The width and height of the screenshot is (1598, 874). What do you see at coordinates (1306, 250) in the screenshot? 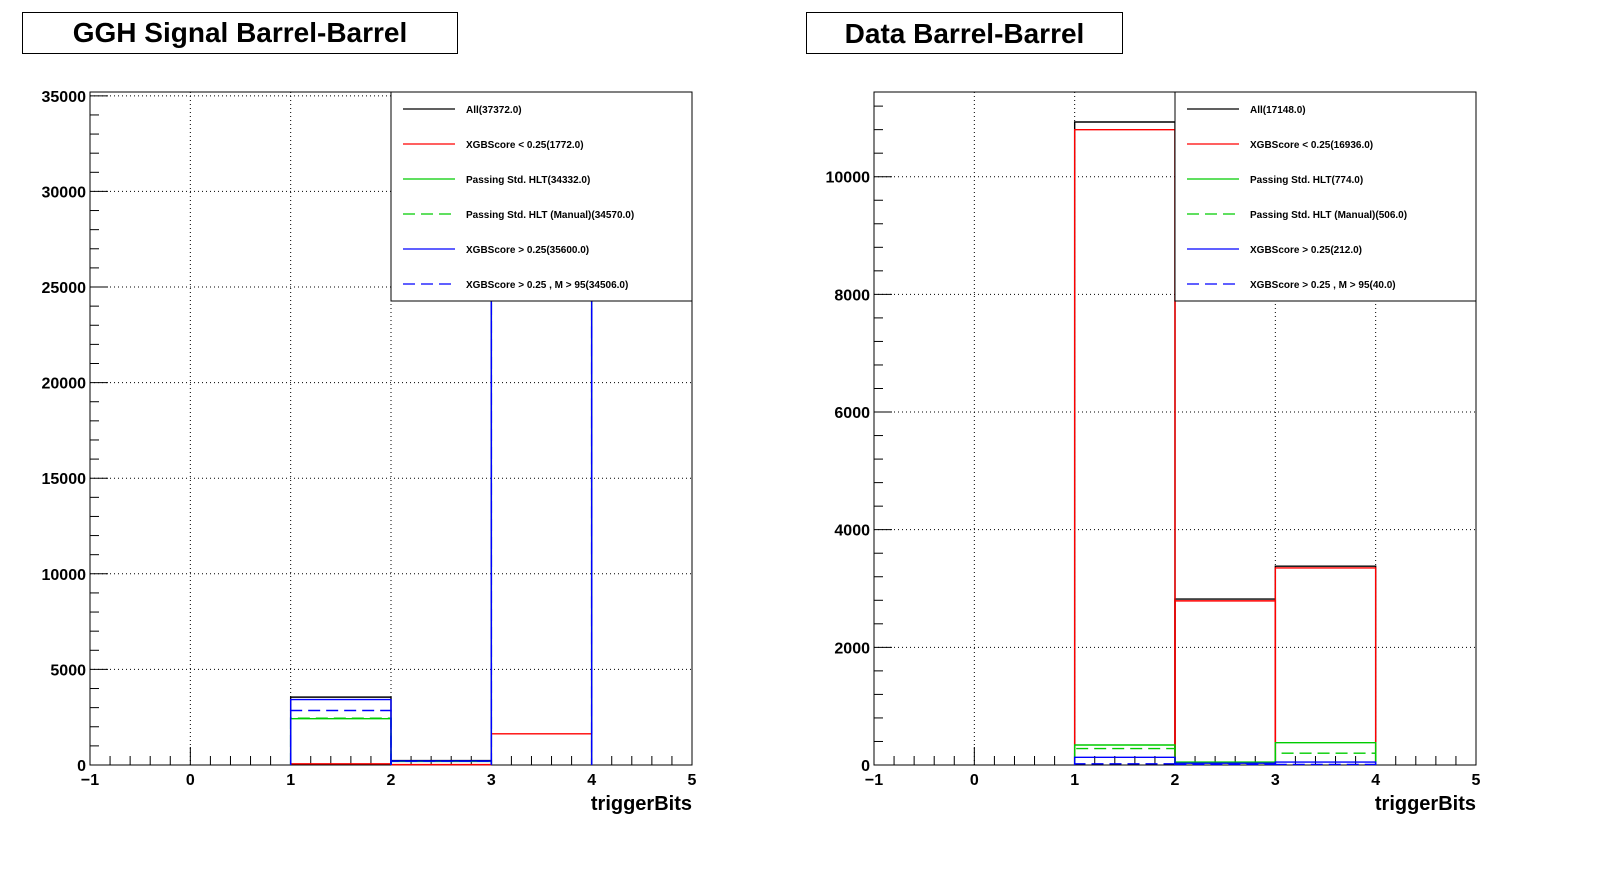
I see `c1-legend-entry-4: XGBScore > 0.25(212.0)` at bounding box center [1306, 250].